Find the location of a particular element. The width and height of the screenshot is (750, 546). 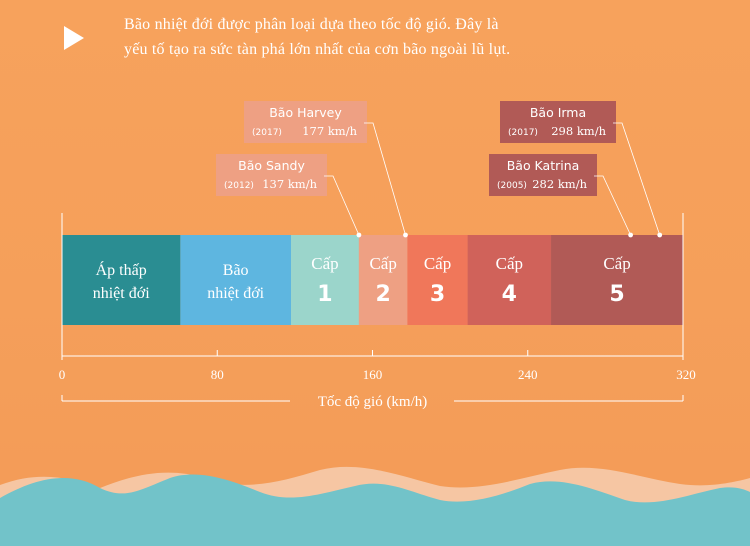

annotation-speed-1: 137 km/h is located at coordinates (289, 184).